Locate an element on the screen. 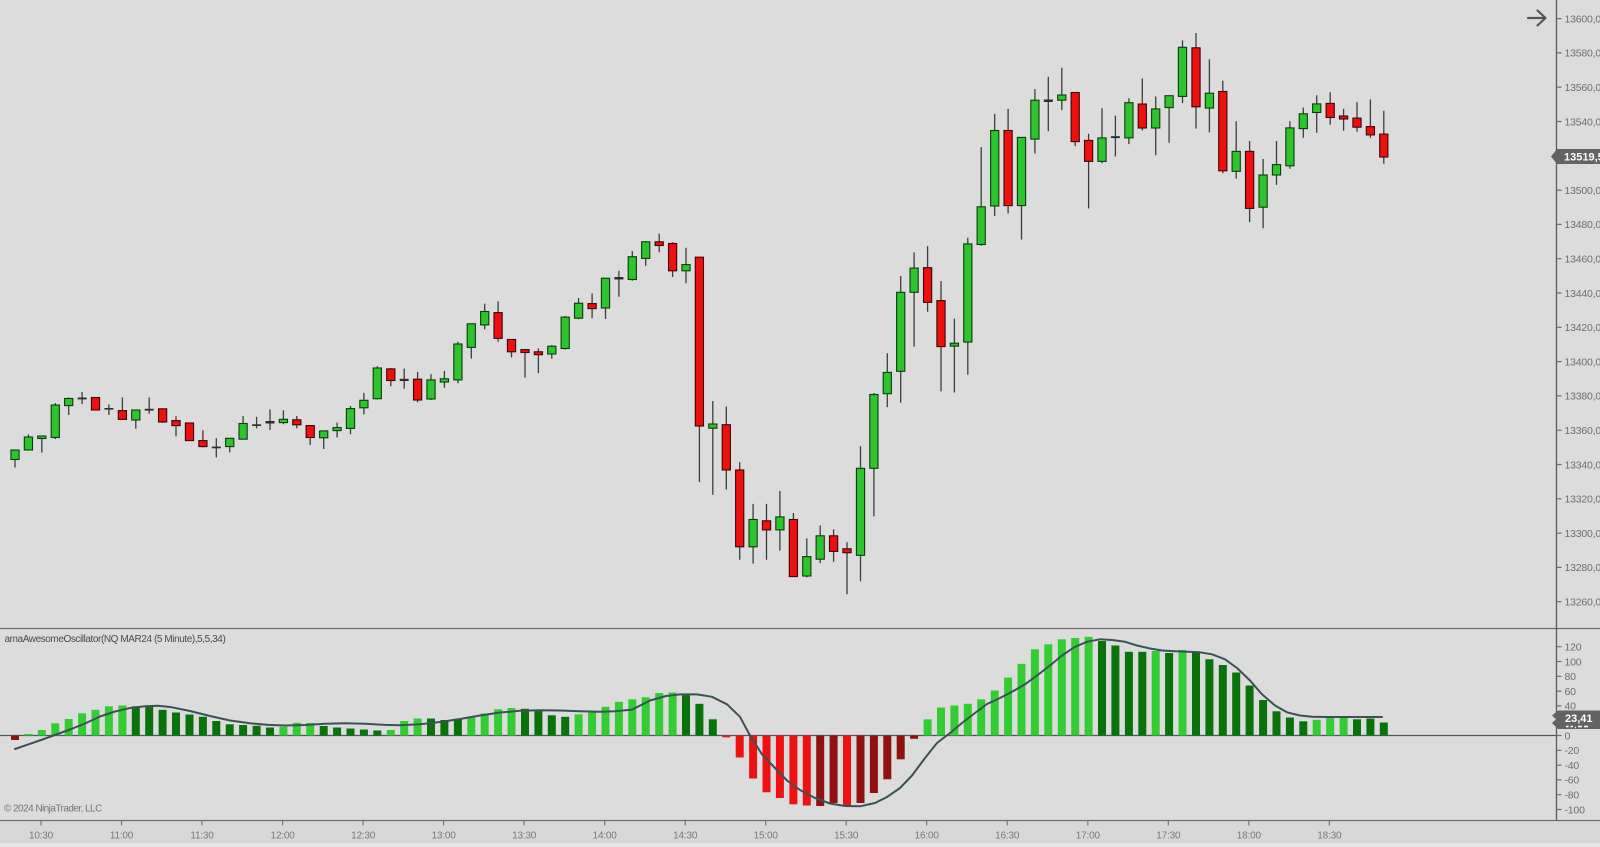 The width and height of the screenshot is (1600, 847). svg-text: 11:30 is located at coordinates (202, 836).